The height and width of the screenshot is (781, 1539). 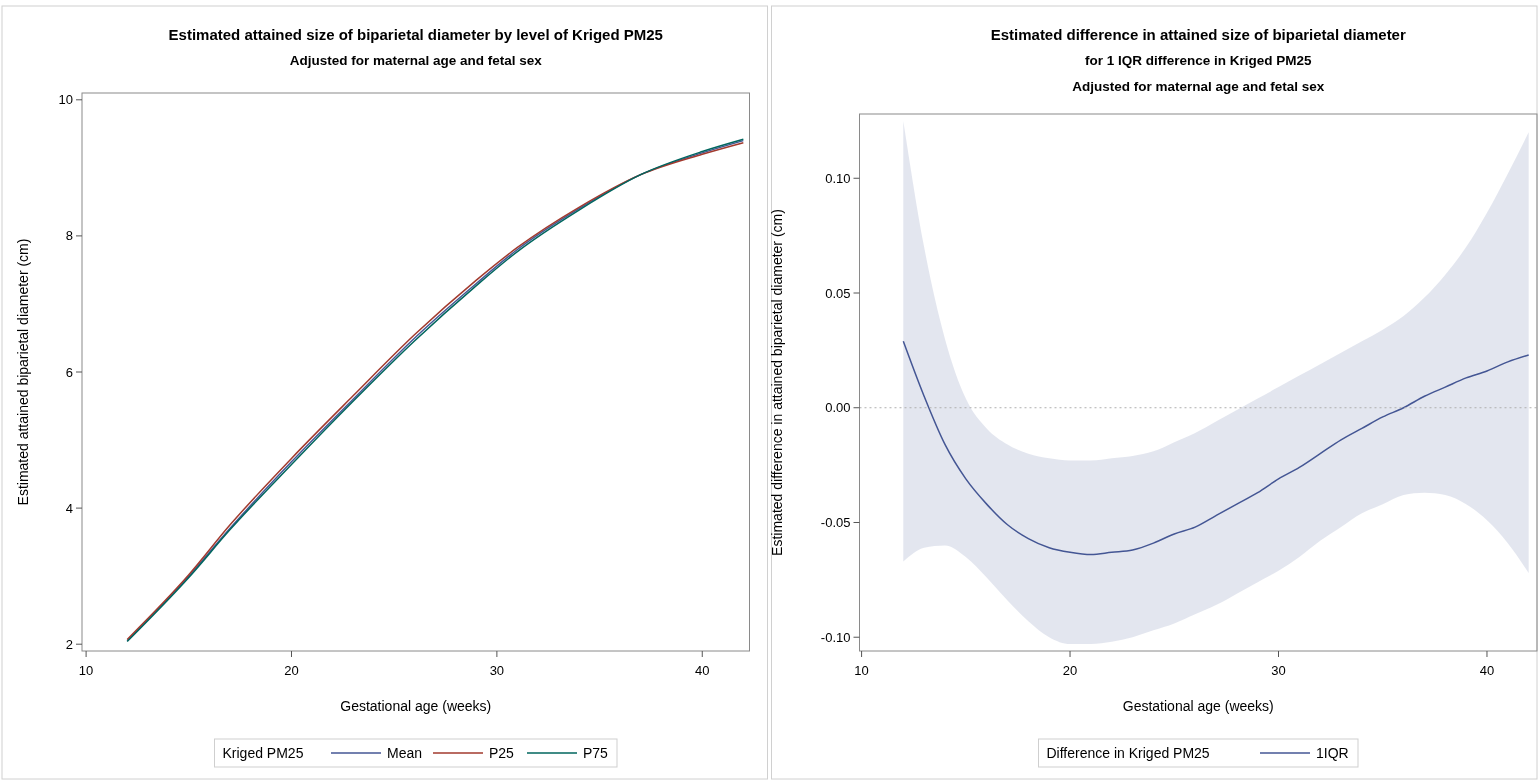 What do you see at coordinates (835, 637) in the screenshot?
I see `y-tick-label: -0.10` at bounding box center [835, 637].